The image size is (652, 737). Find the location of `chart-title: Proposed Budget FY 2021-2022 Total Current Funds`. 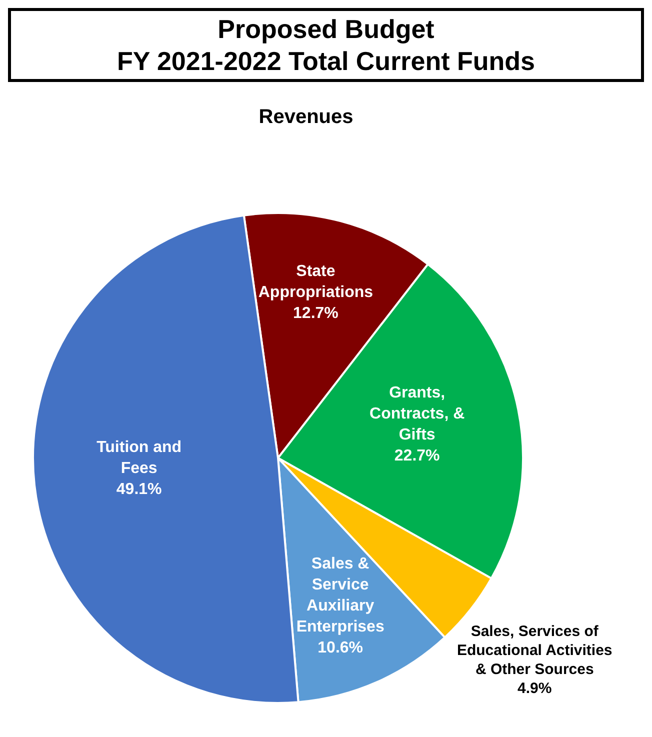

chart-title: Proposed Budget FY 2021-2022 Total Current Funds is located at coordinates (326, 45).